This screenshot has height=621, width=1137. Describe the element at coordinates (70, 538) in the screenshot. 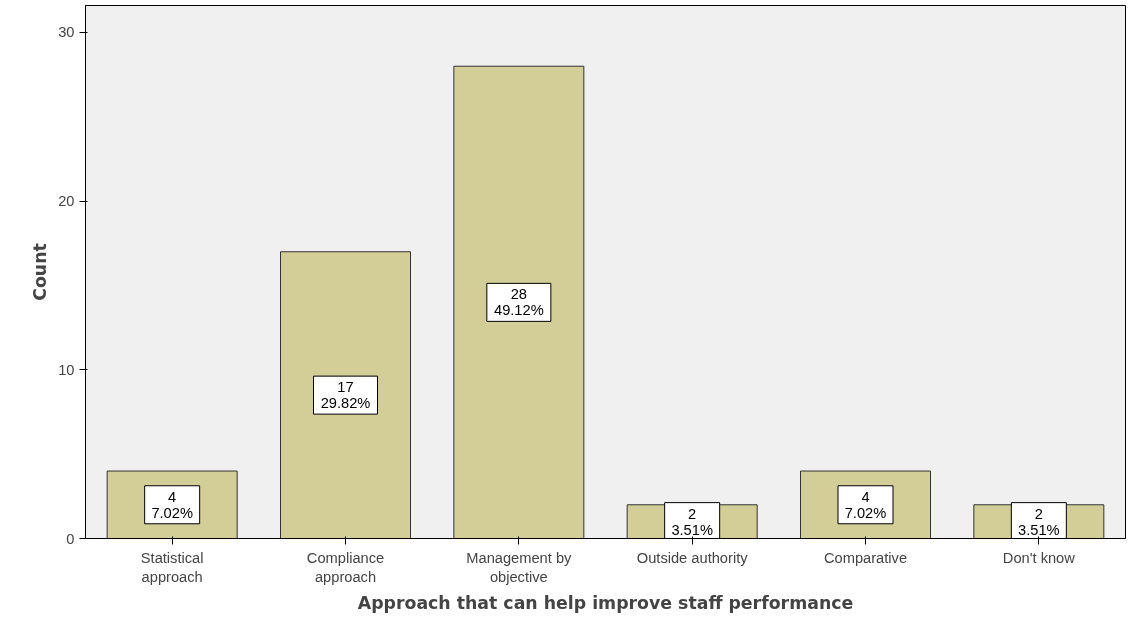

I see `y-tick-label: 0` at that location.